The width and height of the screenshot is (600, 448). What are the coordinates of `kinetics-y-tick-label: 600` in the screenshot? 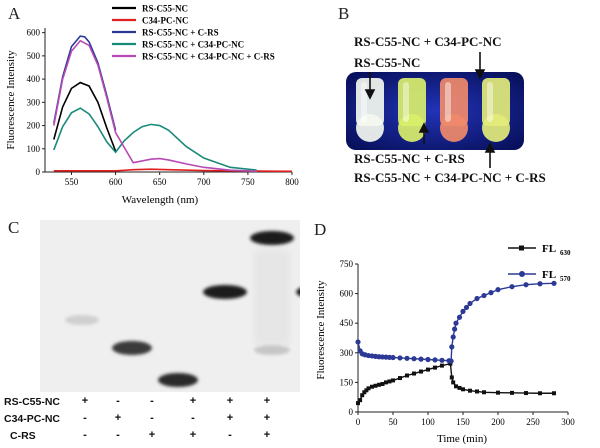 It's located at (347, 294).